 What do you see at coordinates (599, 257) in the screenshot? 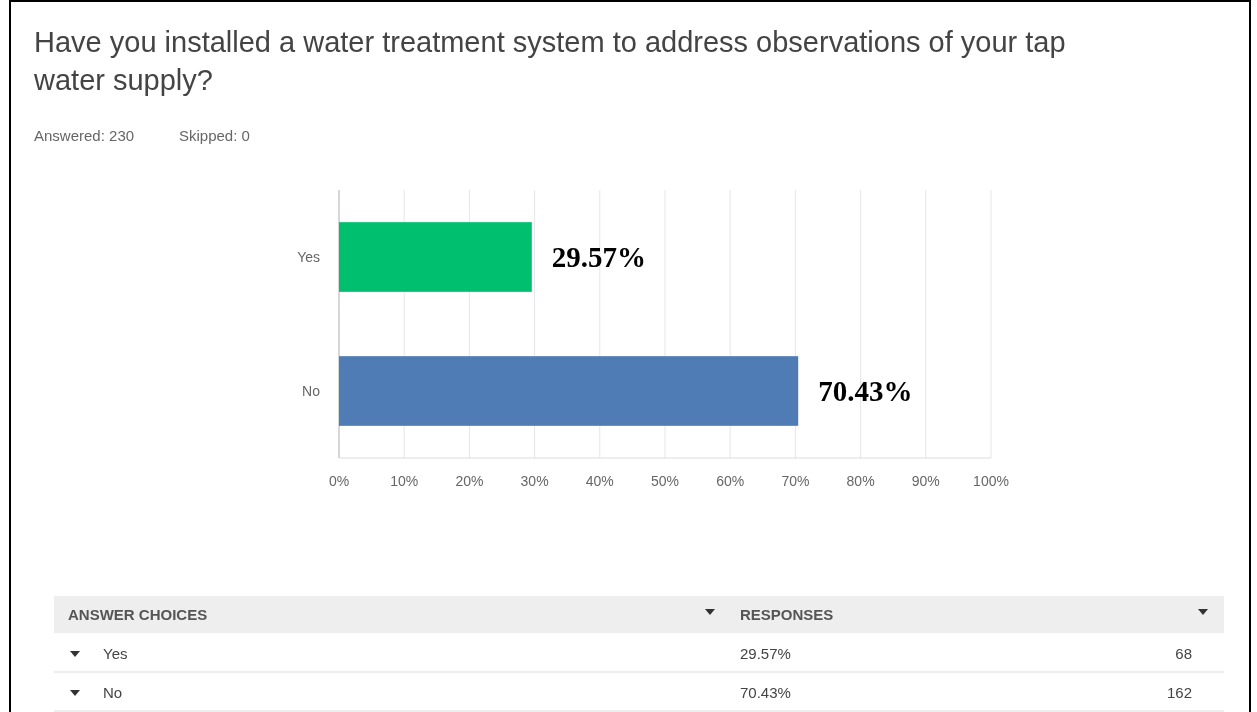
I see `data-label: 29.57%` at bounding box center [599, 257].